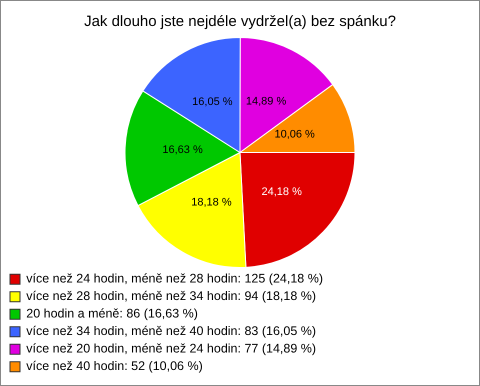 The height and width of the screenshot is (386, 480). Describe the element at coordinates (171, 296) in the screenshot. I see `legend-label: více než 28 hodin, méně než 34 hodin: 94 (18,18 %)` at that location.